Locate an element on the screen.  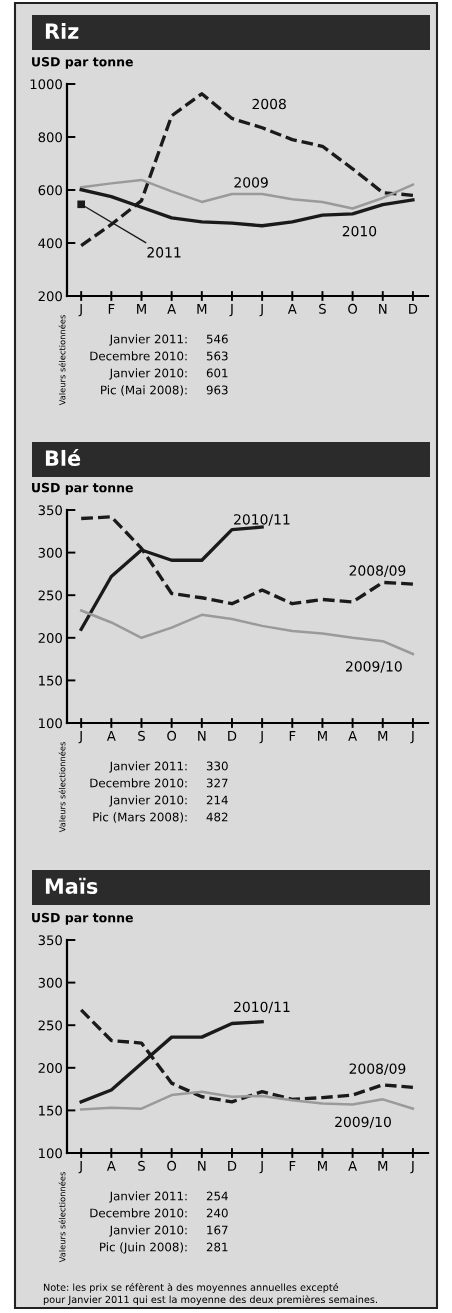
text: Janvier 2010: 601 is located at coordinates (168, 374).